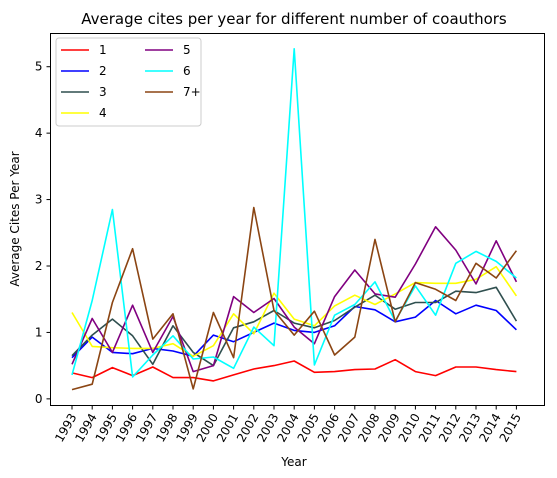 The width and height of the screenshot is (557, 478). What do you see at coordinates (187, 50) in the screenshot?
I see `legend-label: 5` at bounding box center [187, 50].